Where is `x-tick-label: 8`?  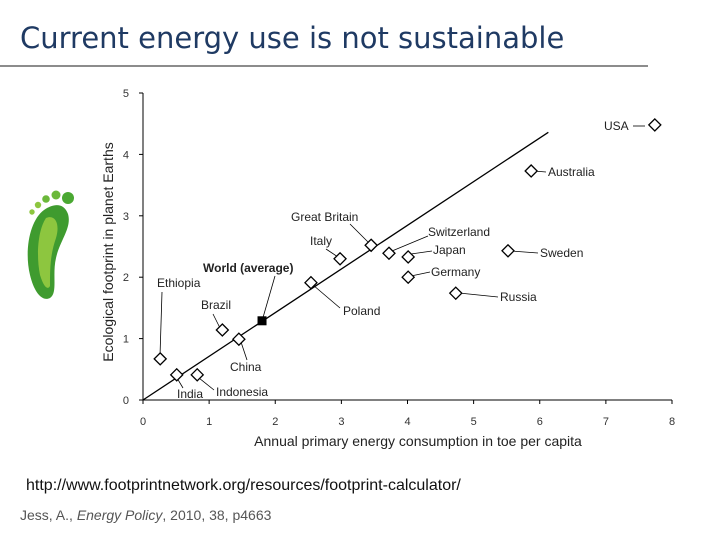 x-tick-label: 8 is located at coordinates (672, 422).